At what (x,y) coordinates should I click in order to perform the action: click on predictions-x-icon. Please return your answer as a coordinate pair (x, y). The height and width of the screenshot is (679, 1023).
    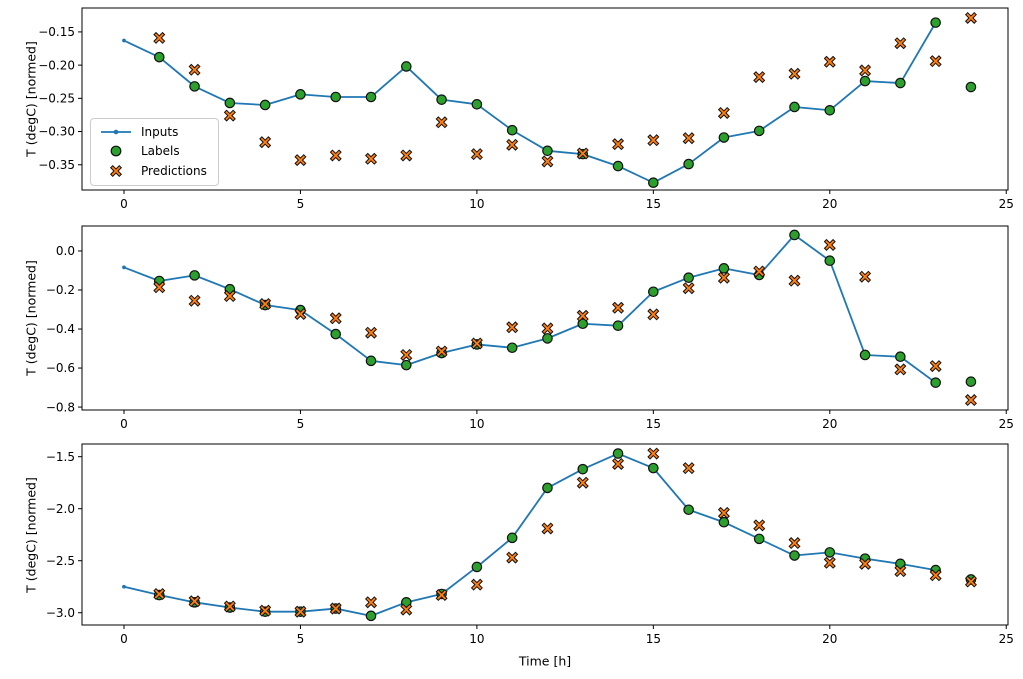
    Looking at the image, I should click on (116, 171).